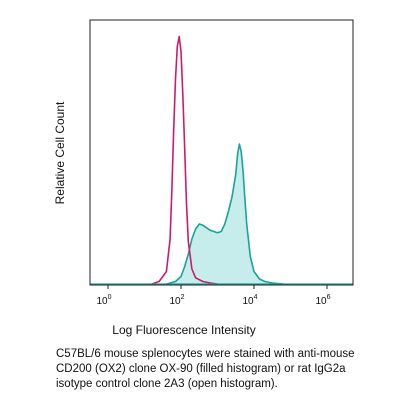 Image resolution: width=400 pixels, height=417 pixels. I want to click on x-tick-label: 10⁴, so click(249, 300).